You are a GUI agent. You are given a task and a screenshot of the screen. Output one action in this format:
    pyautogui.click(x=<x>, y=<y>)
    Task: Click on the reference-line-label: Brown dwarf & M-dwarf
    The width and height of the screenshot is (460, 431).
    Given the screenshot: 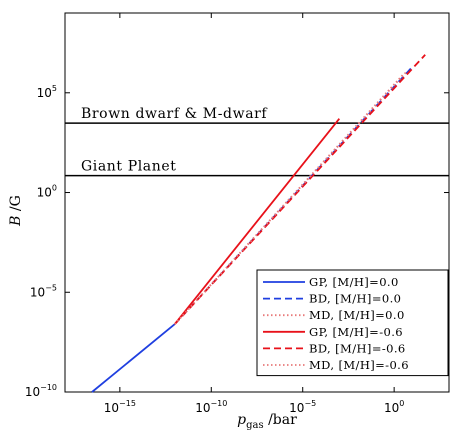 What is the action you would take?
    pyautogui.click(x=174, y=114)
    